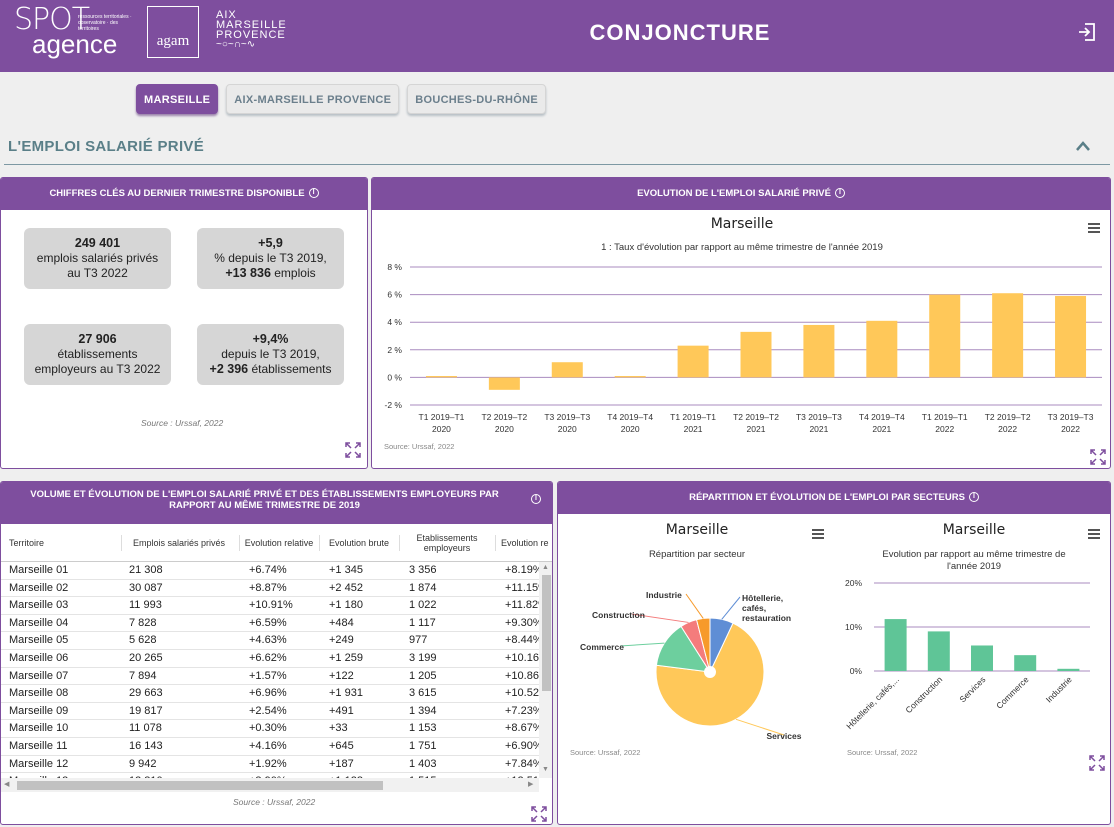  What do you see at coordinates (346, 587) in the screenshot?
I see `table-cell: +2 452` at bounding box center [346, 587].